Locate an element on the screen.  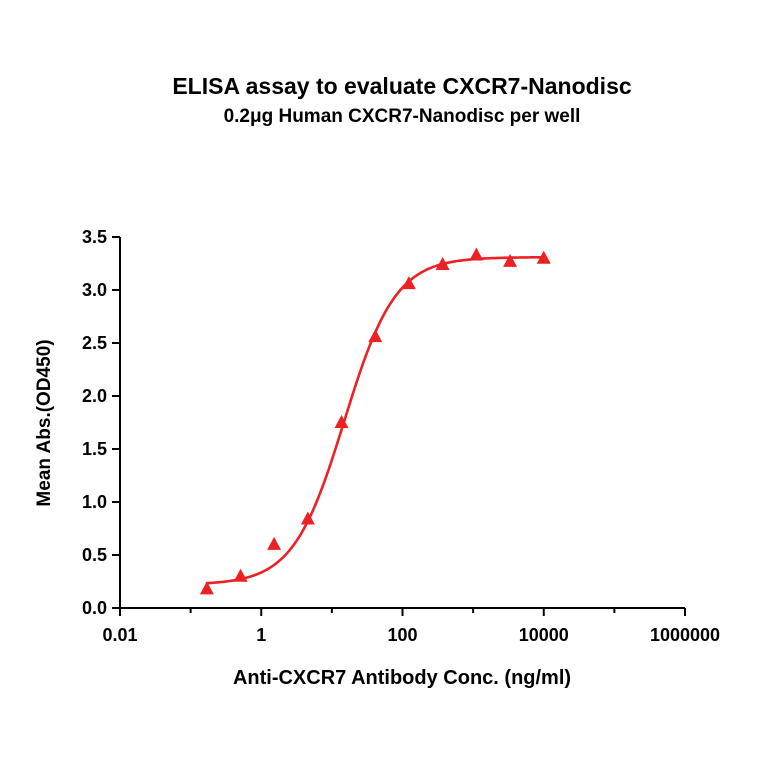
x-tick-label: 1000000 is located at coordinates (685, 635).